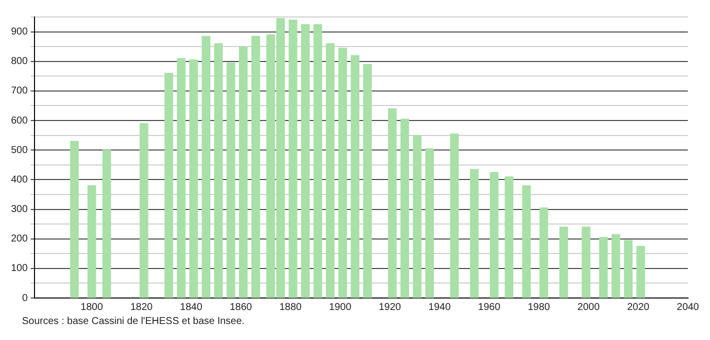 The width and height of the screenshot is (710, 340). I want to click on x-tick-label: 1860, so click(241, 307).